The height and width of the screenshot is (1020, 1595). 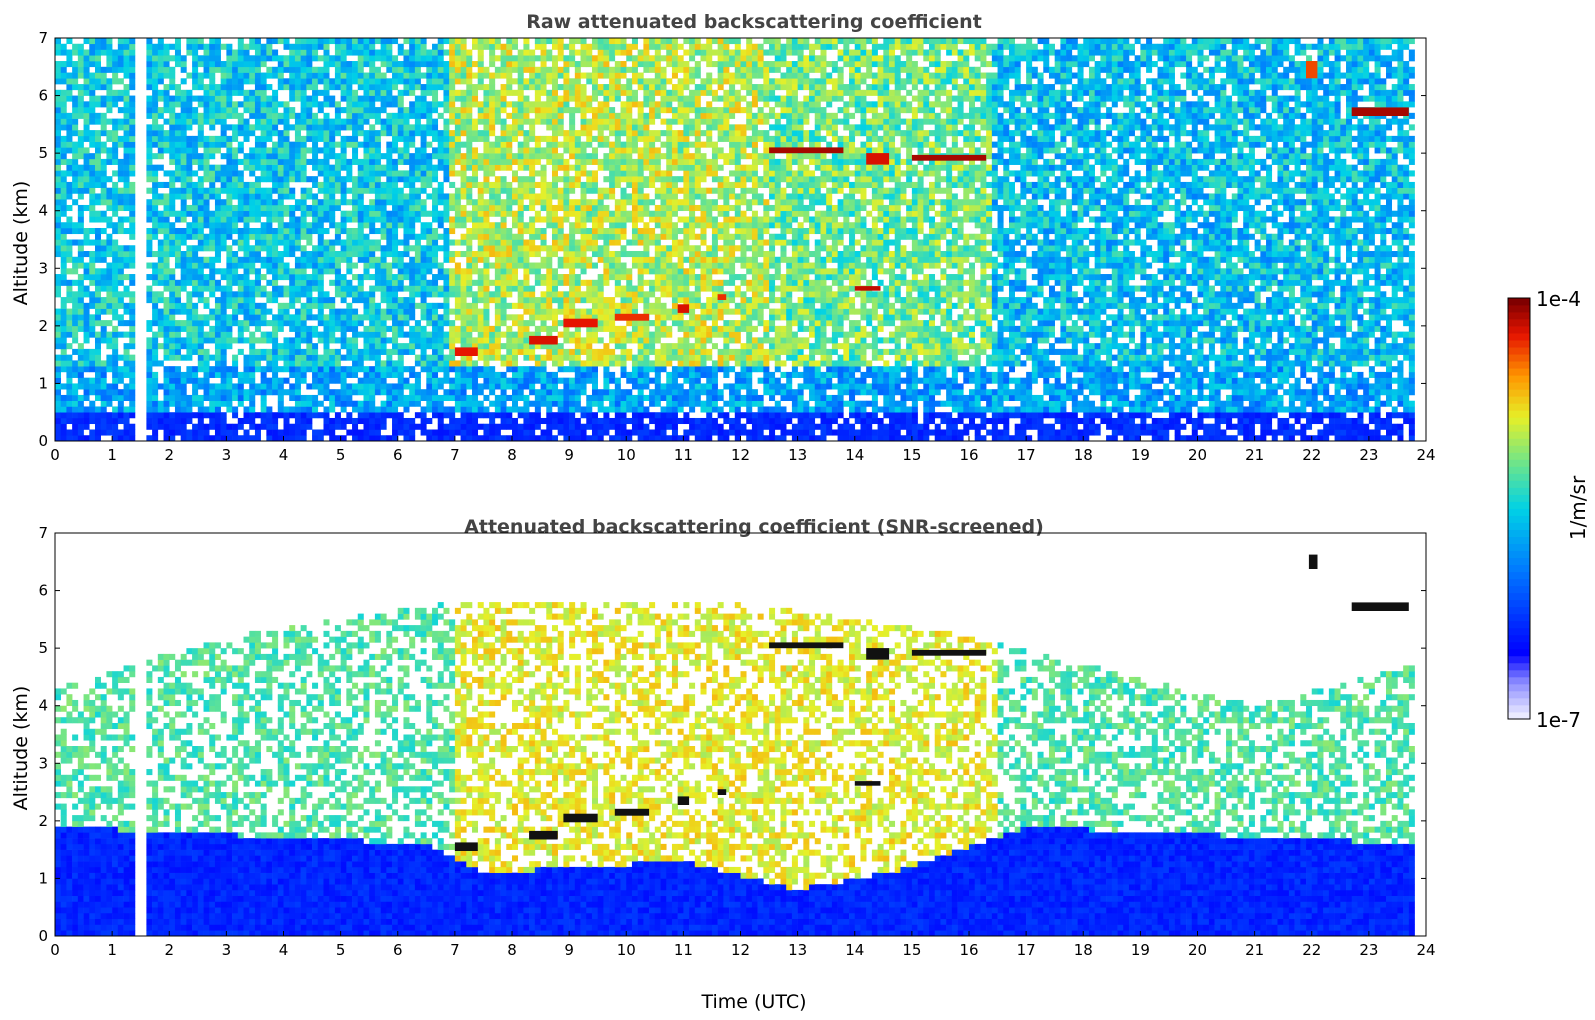 What do you see at coordinates (43, 211) in the screenshot?
I see `y-tick-label-0-4: 4` at bounding box center [43, 211].